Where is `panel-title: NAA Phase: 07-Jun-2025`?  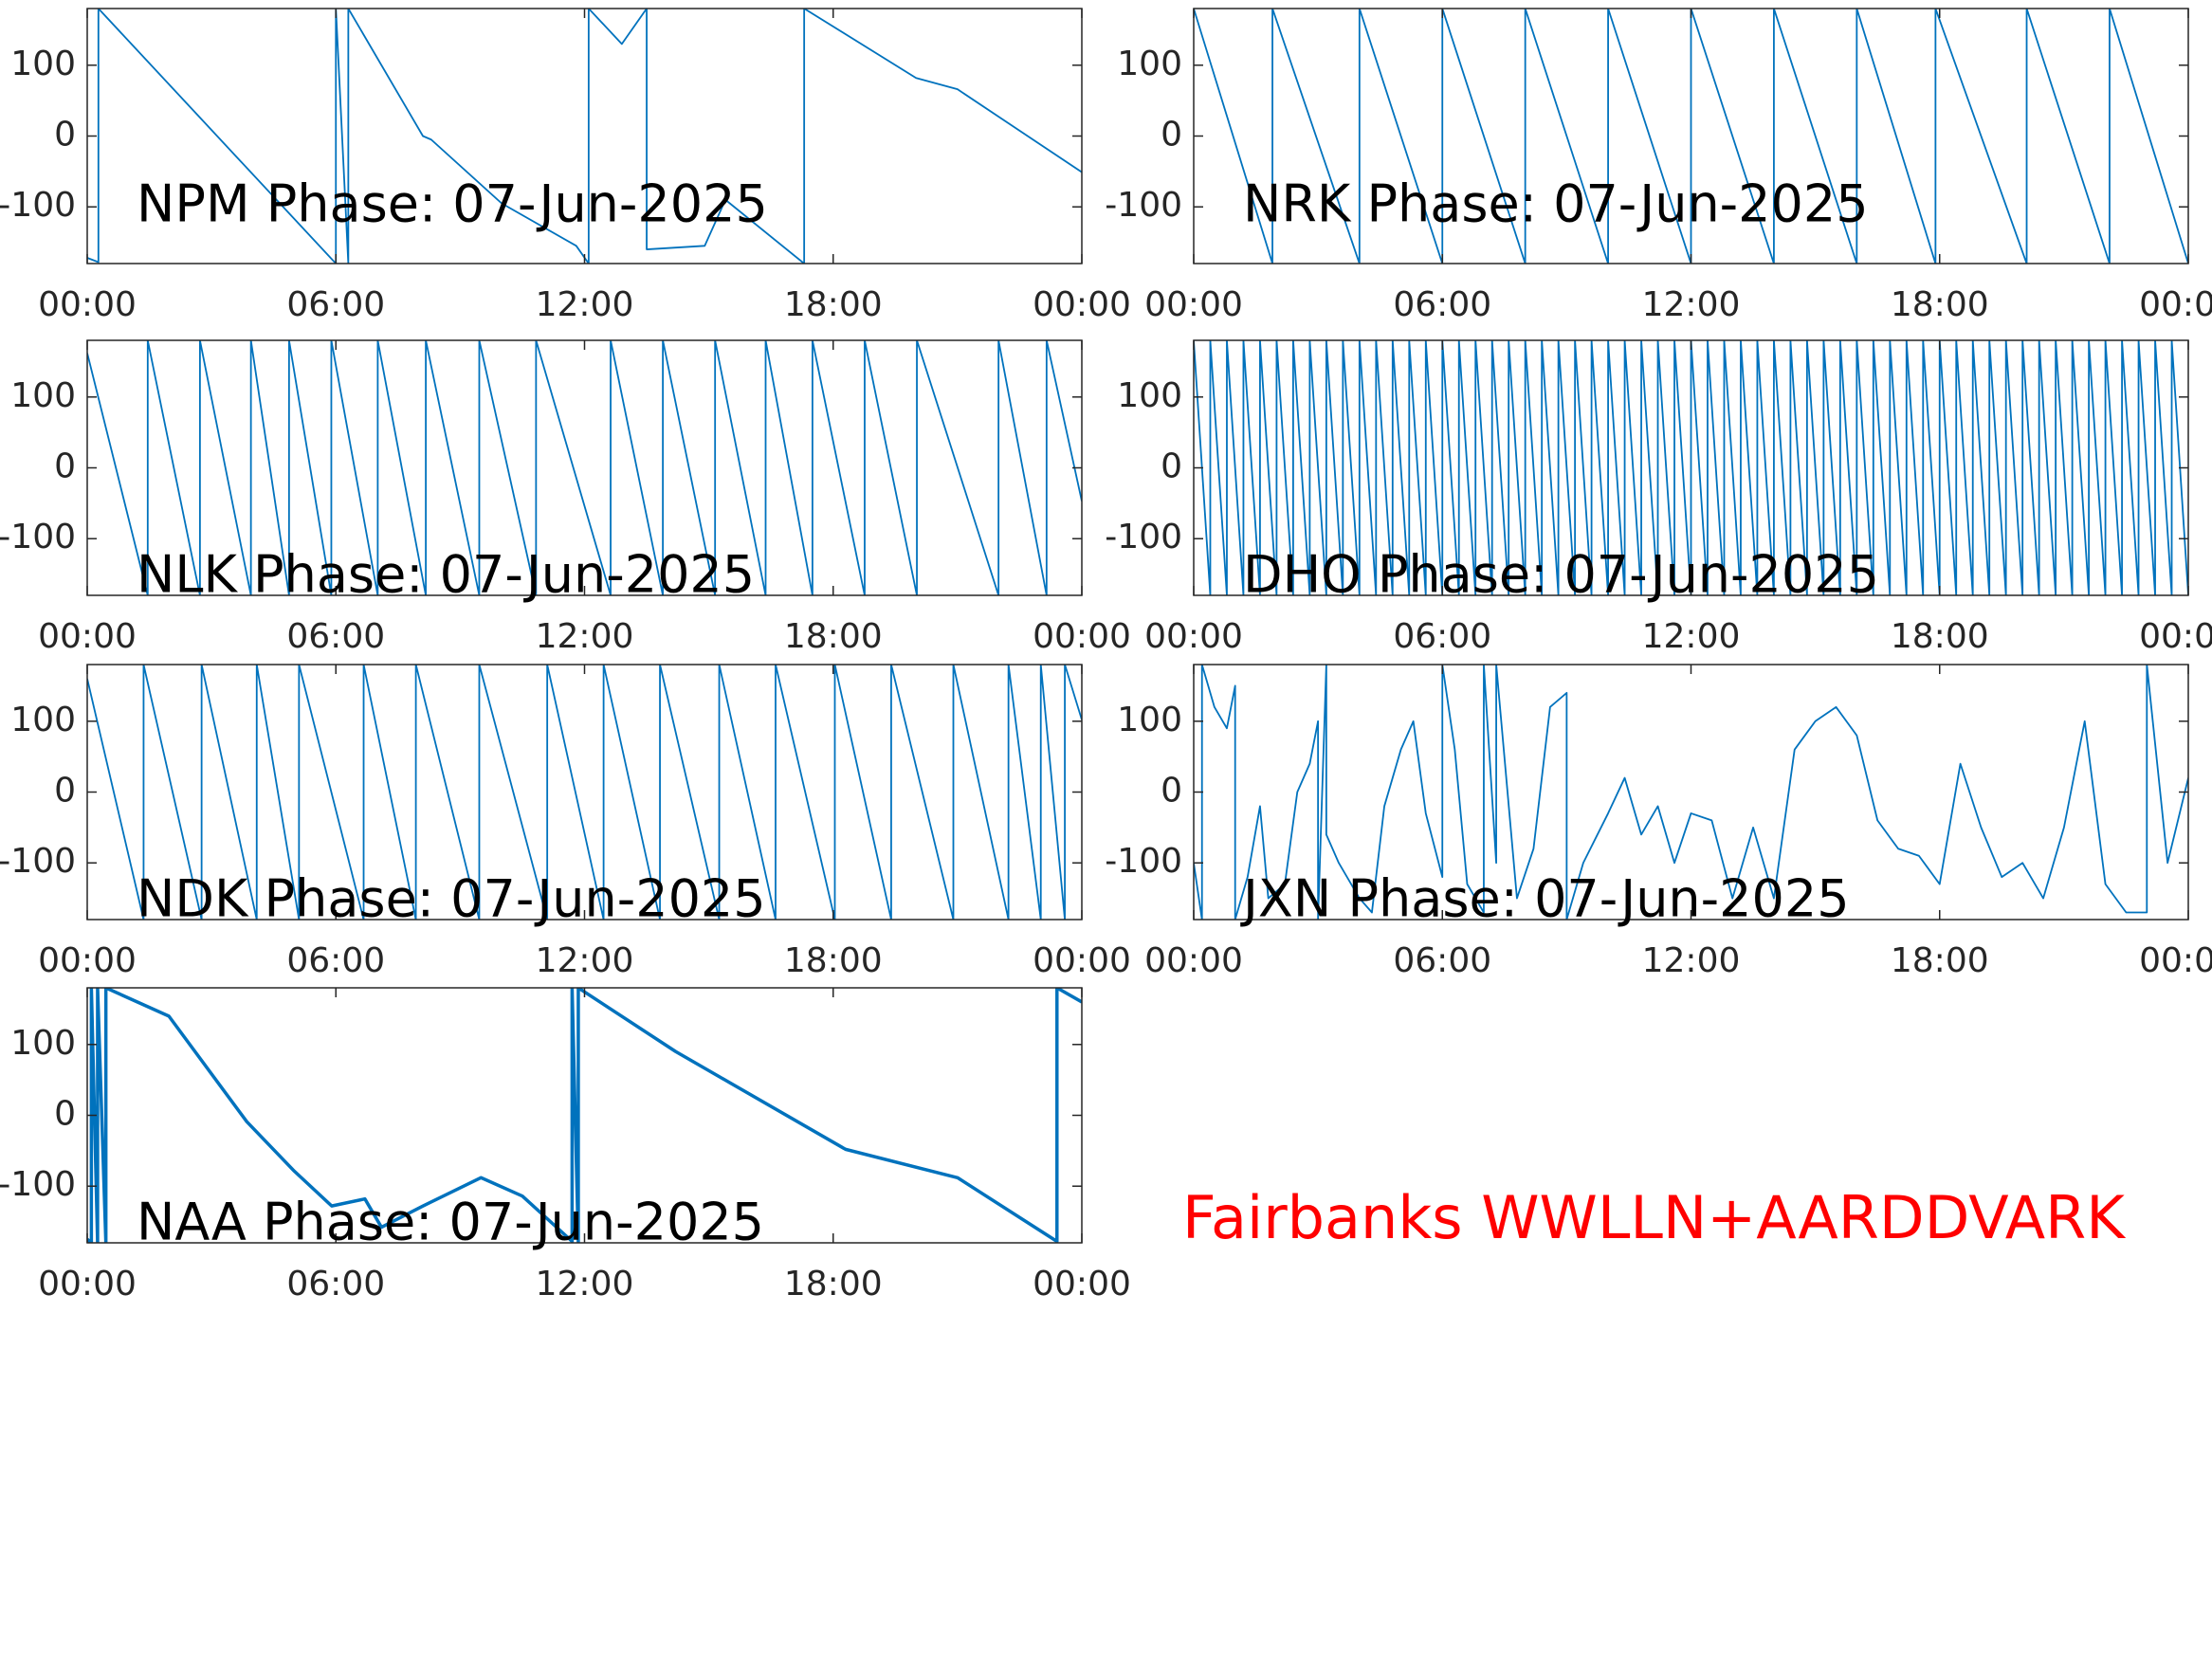 panel-title: NAA Phase: 07-Jun-2025 is located at coordinates (450, 1222).